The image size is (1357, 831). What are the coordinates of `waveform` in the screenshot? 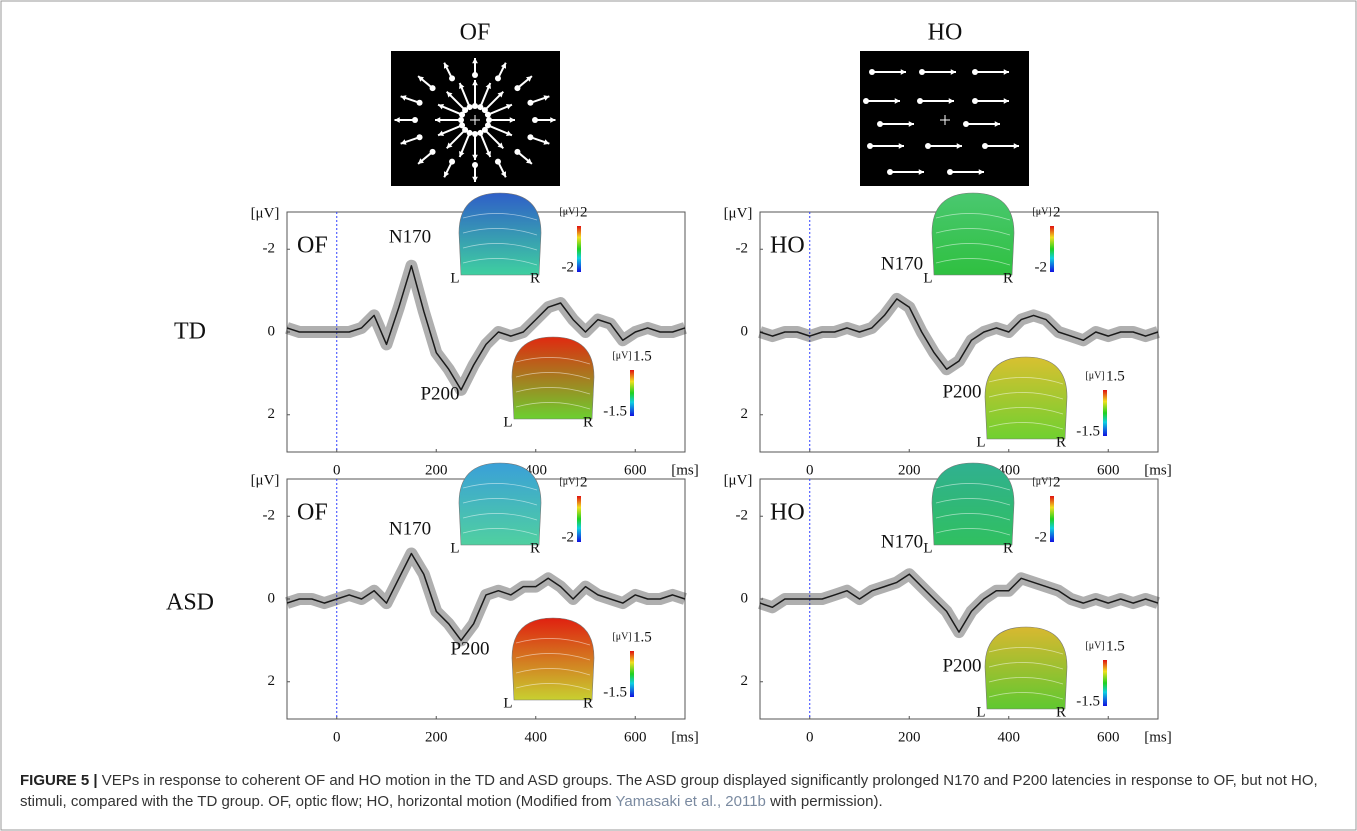 It's located at (486, 597).